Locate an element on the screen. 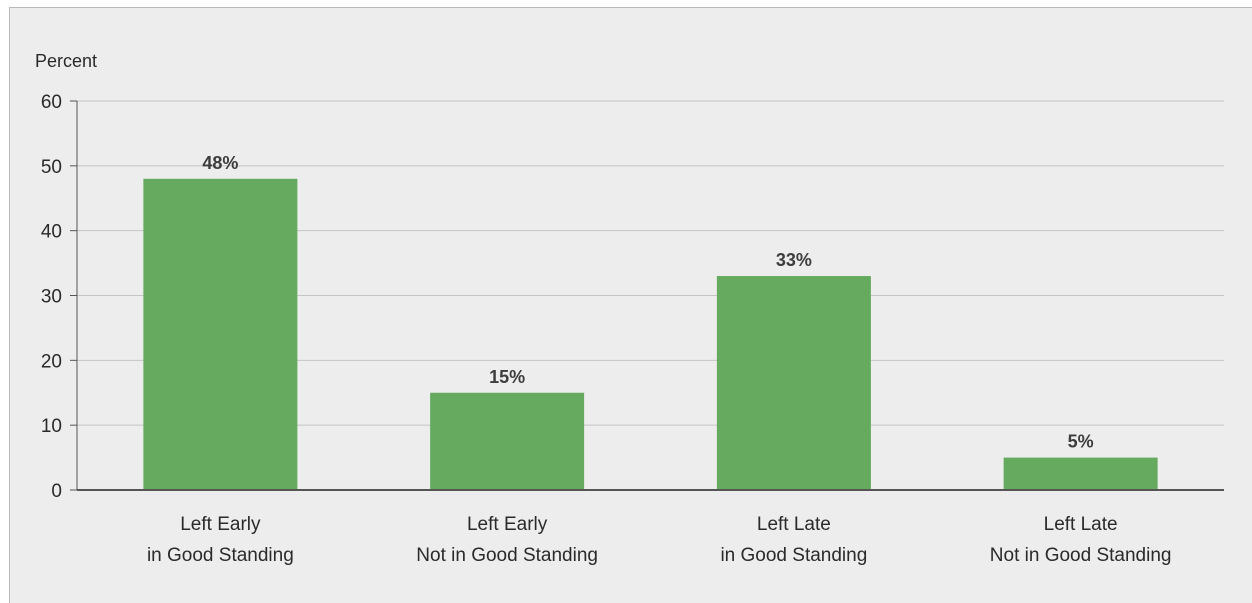  y-tick-label: 40 is located at coordinates (51, 232).